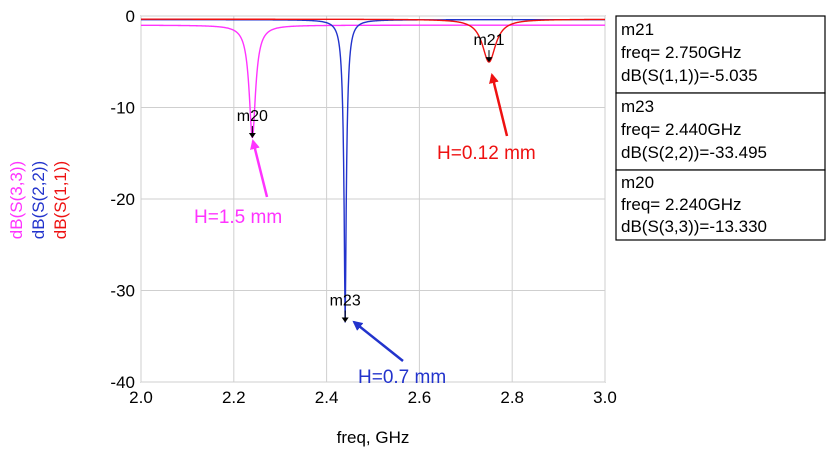  Describe the element at coordinates (130, 16) in the screenshot. I see `y-tick-label: 0` at that location.